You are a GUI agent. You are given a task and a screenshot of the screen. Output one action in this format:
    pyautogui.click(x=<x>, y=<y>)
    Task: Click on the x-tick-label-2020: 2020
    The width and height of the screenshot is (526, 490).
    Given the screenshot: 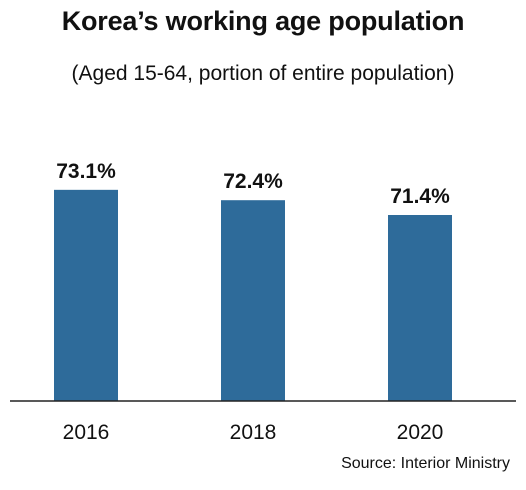 What is the action you would take?
    pyautogui.click(x=420, y=432)
    